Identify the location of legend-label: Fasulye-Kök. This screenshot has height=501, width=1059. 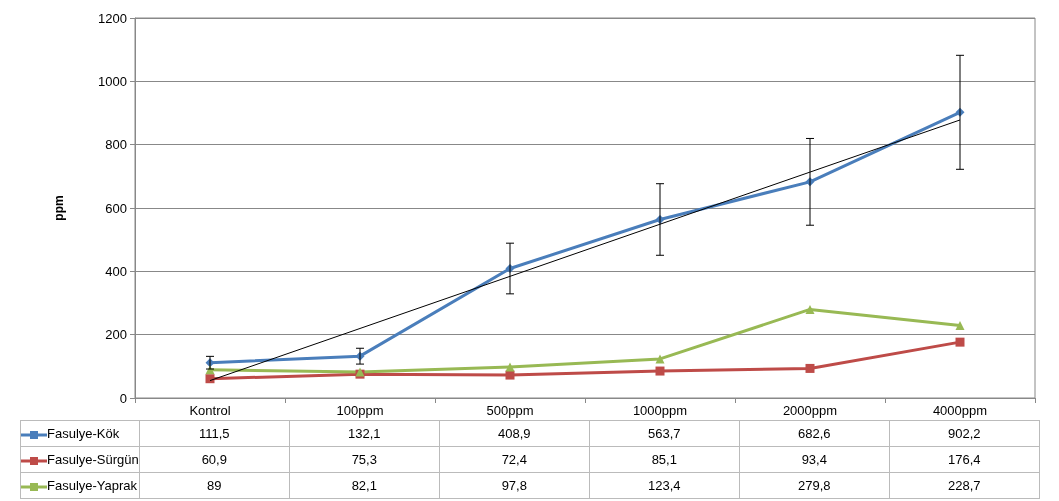
(80, 433).